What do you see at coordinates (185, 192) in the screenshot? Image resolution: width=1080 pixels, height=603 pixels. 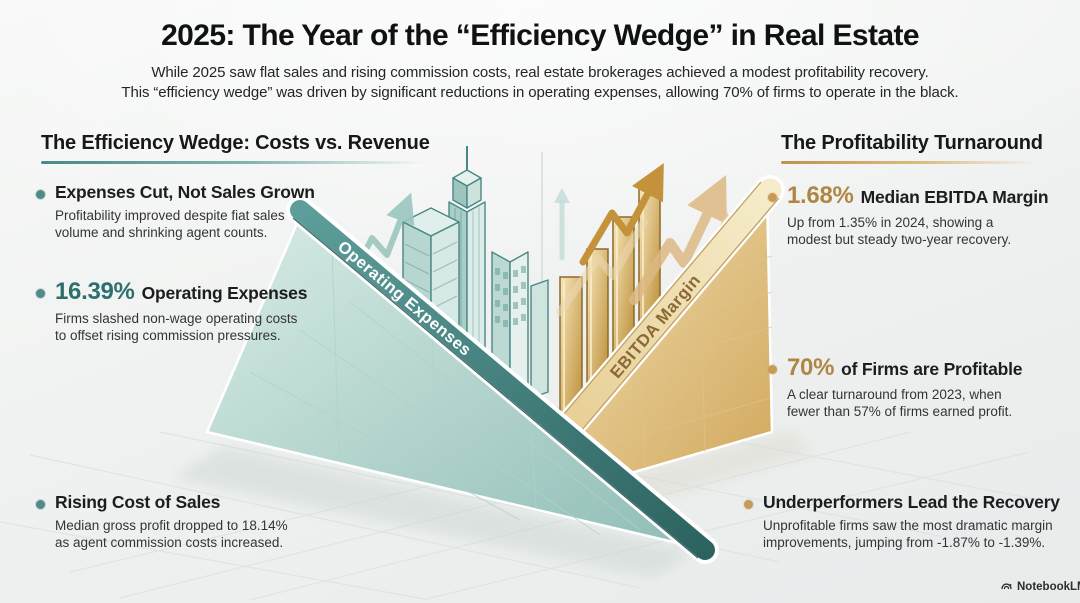 I see `stat-title: Expenses Cut, Not Sales Grown` at bounding box center [185, 192].